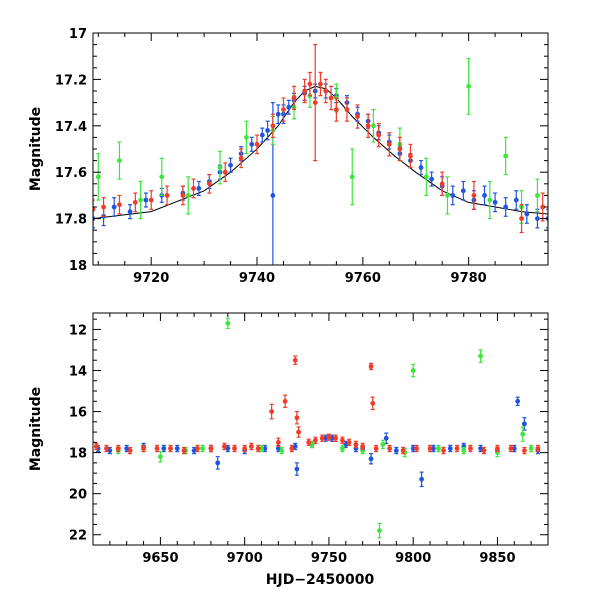 This screenshot has width=600, height=600. What do you see at coordinates (78, 454) in the screenshot?
I see `bottom-y-tick-label: 18` at bounding box center [78, 454].